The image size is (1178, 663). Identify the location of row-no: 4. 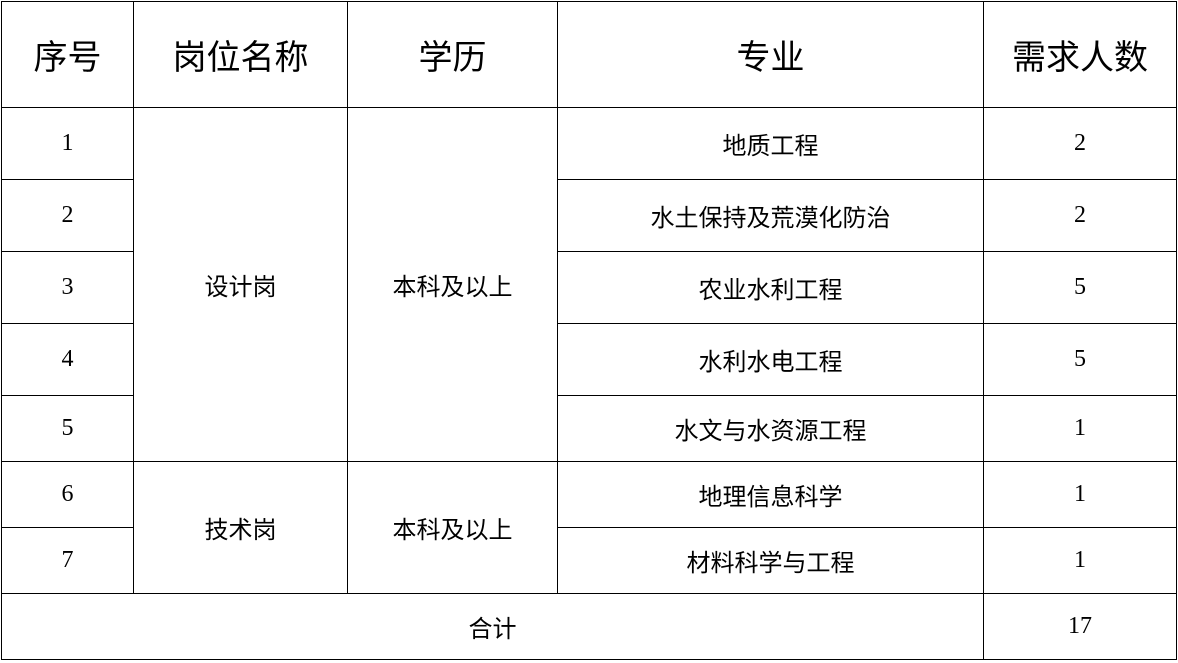
(67, 359).